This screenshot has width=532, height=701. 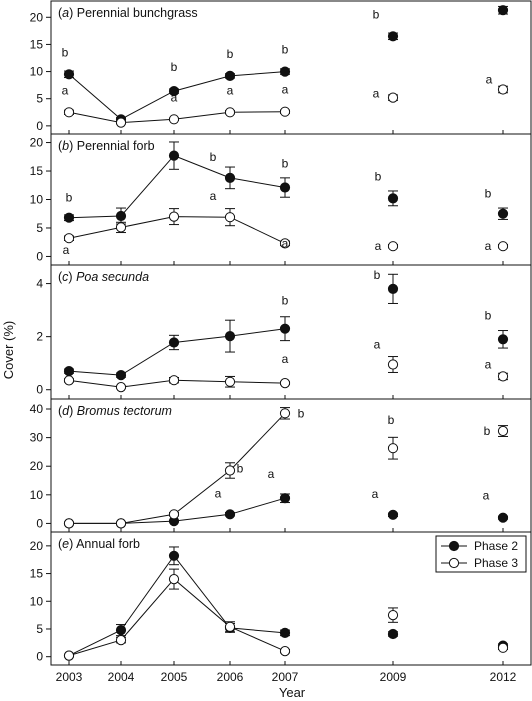 I want to click on y-tick-label: 15, so click(x=37, y=171).